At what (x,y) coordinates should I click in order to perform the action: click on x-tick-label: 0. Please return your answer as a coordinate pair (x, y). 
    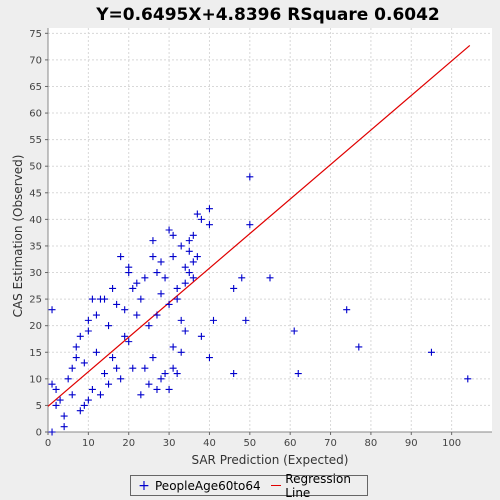
    Looking at the image, I should click on (48, 443).